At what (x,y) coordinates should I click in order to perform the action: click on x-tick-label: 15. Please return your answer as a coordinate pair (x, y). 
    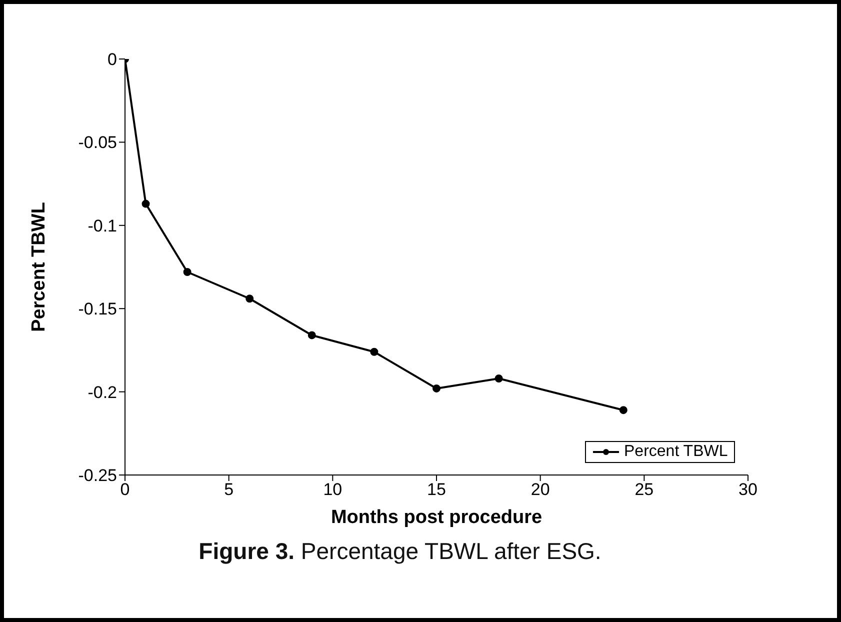
    Looking at the image, I should click on (436, 490).